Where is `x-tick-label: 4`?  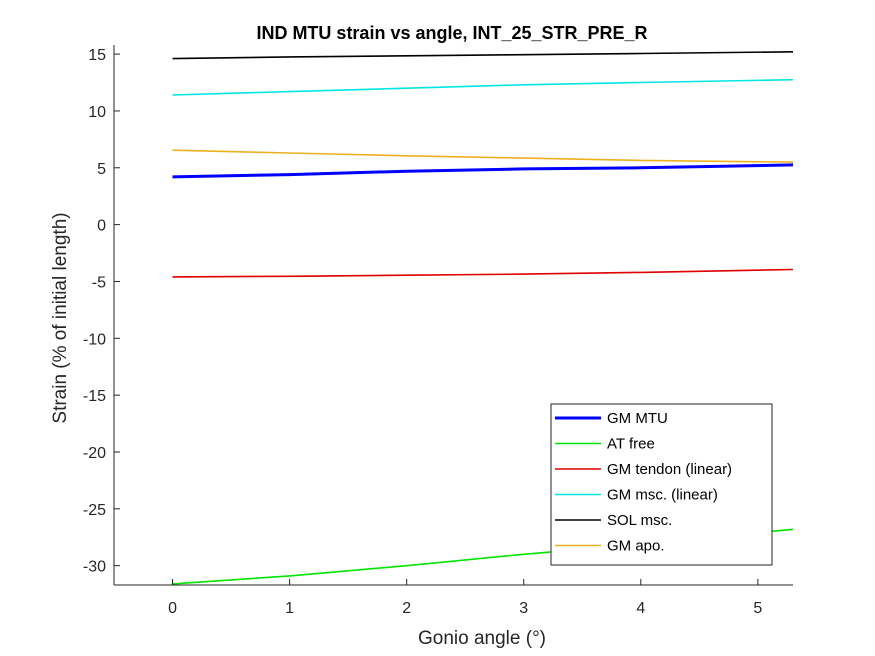
x-tick-label: 4 is located at coordinates (640, 608).